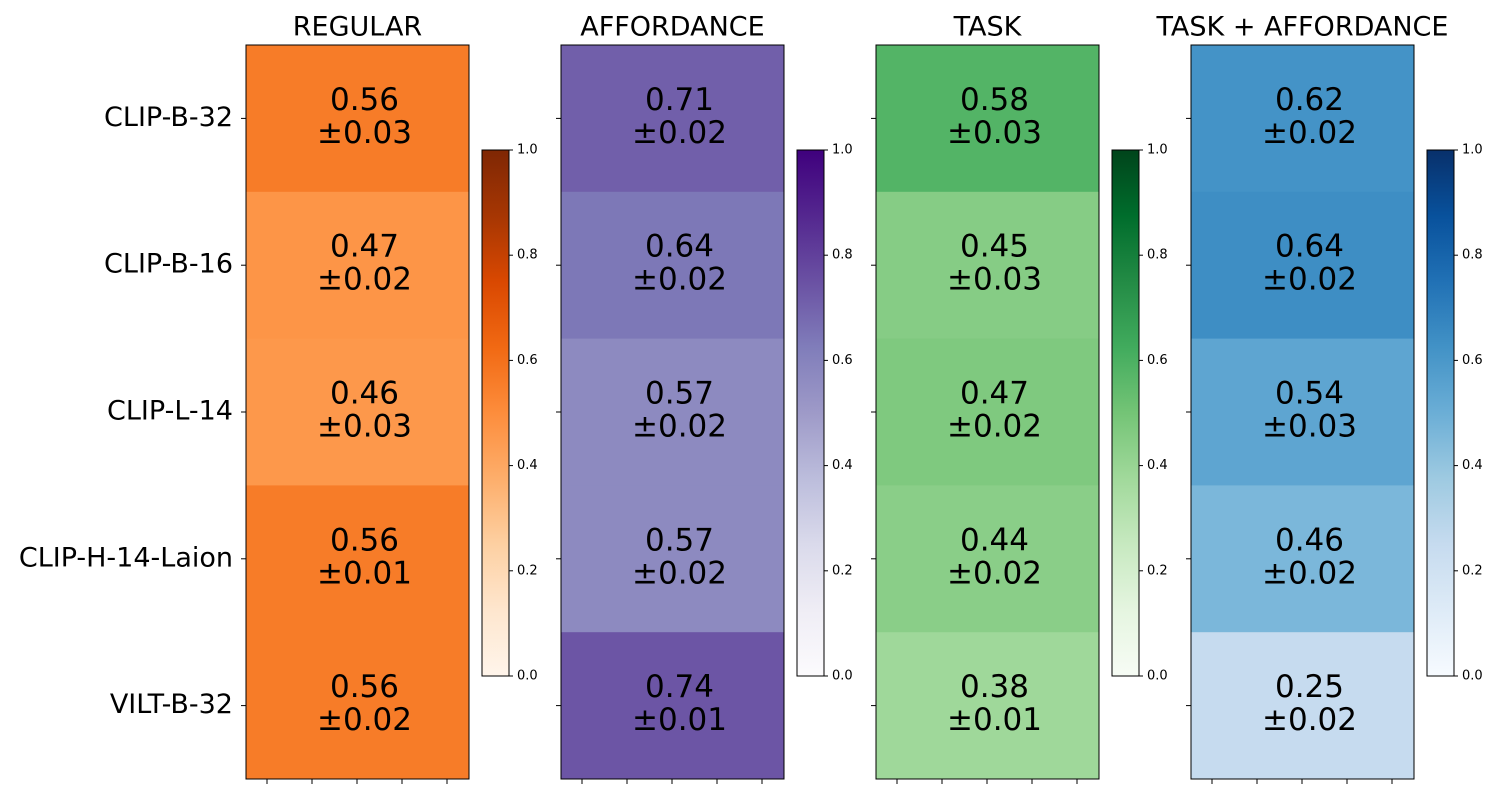  What do you see at coordinates (126, 557) in the screenshot?
I see `row-label: CLIP-H-14-Laion` at bounding box center [126, 557].